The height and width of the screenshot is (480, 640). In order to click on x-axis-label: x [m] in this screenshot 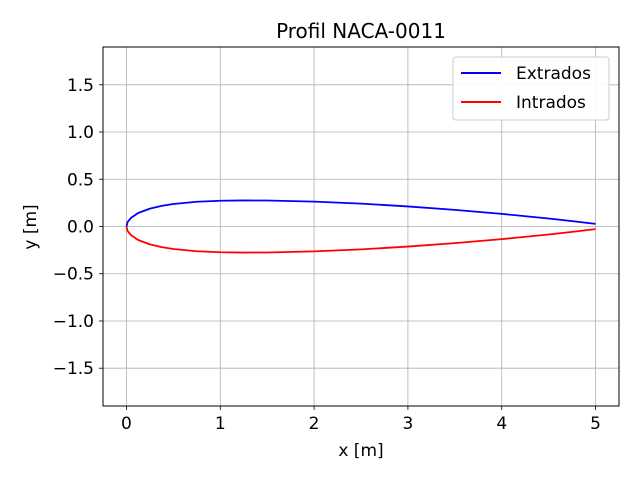, I will do `click(360, 451)`.